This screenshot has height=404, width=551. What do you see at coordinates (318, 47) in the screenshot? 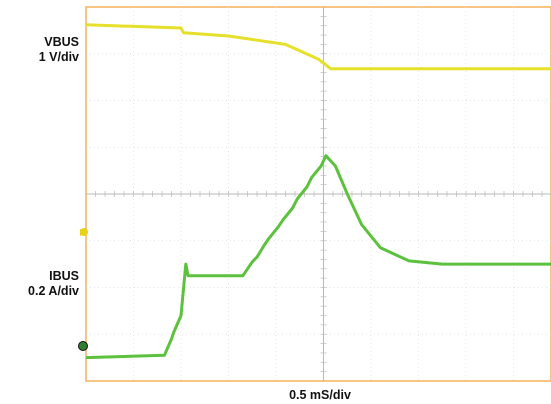
I see `vbus-trace` at bounding box center [318, 47].